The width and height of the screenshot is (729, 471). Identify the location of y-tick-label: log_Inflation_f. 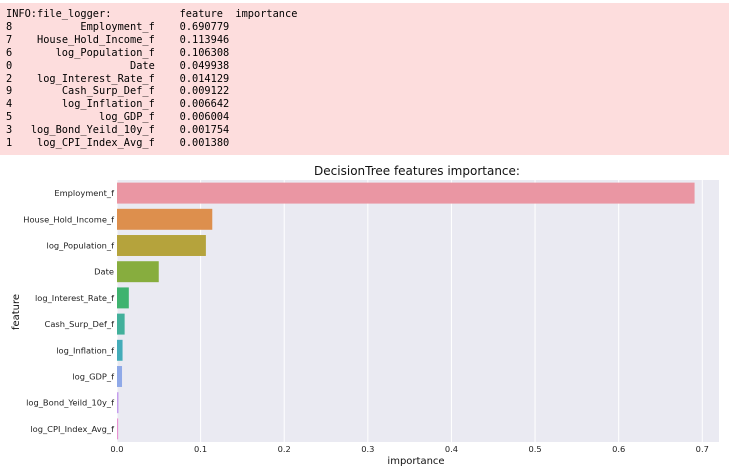
(85, 350).